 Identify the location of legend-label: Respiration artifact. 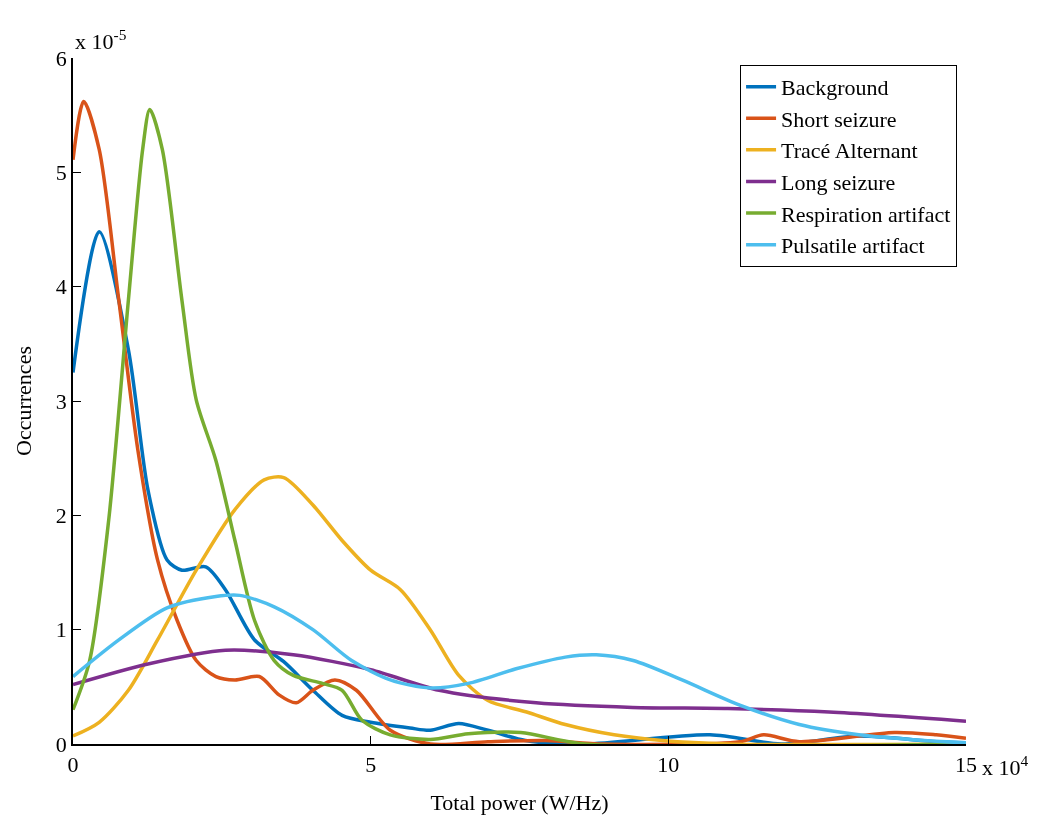
(866, 214).